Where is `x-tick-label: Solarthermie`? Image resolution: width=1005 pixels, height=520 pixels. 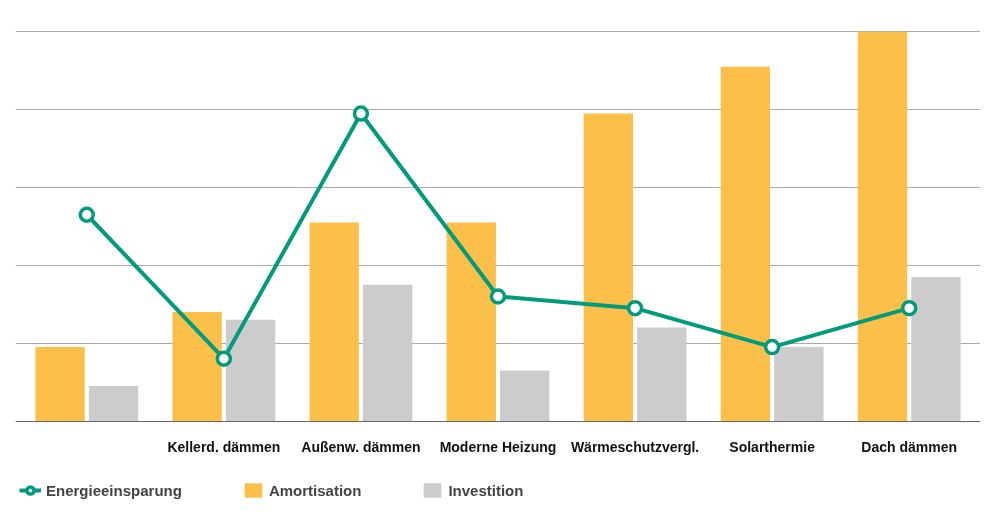
x-tick-label: Solarthermie is located at coordinates (772, 447).